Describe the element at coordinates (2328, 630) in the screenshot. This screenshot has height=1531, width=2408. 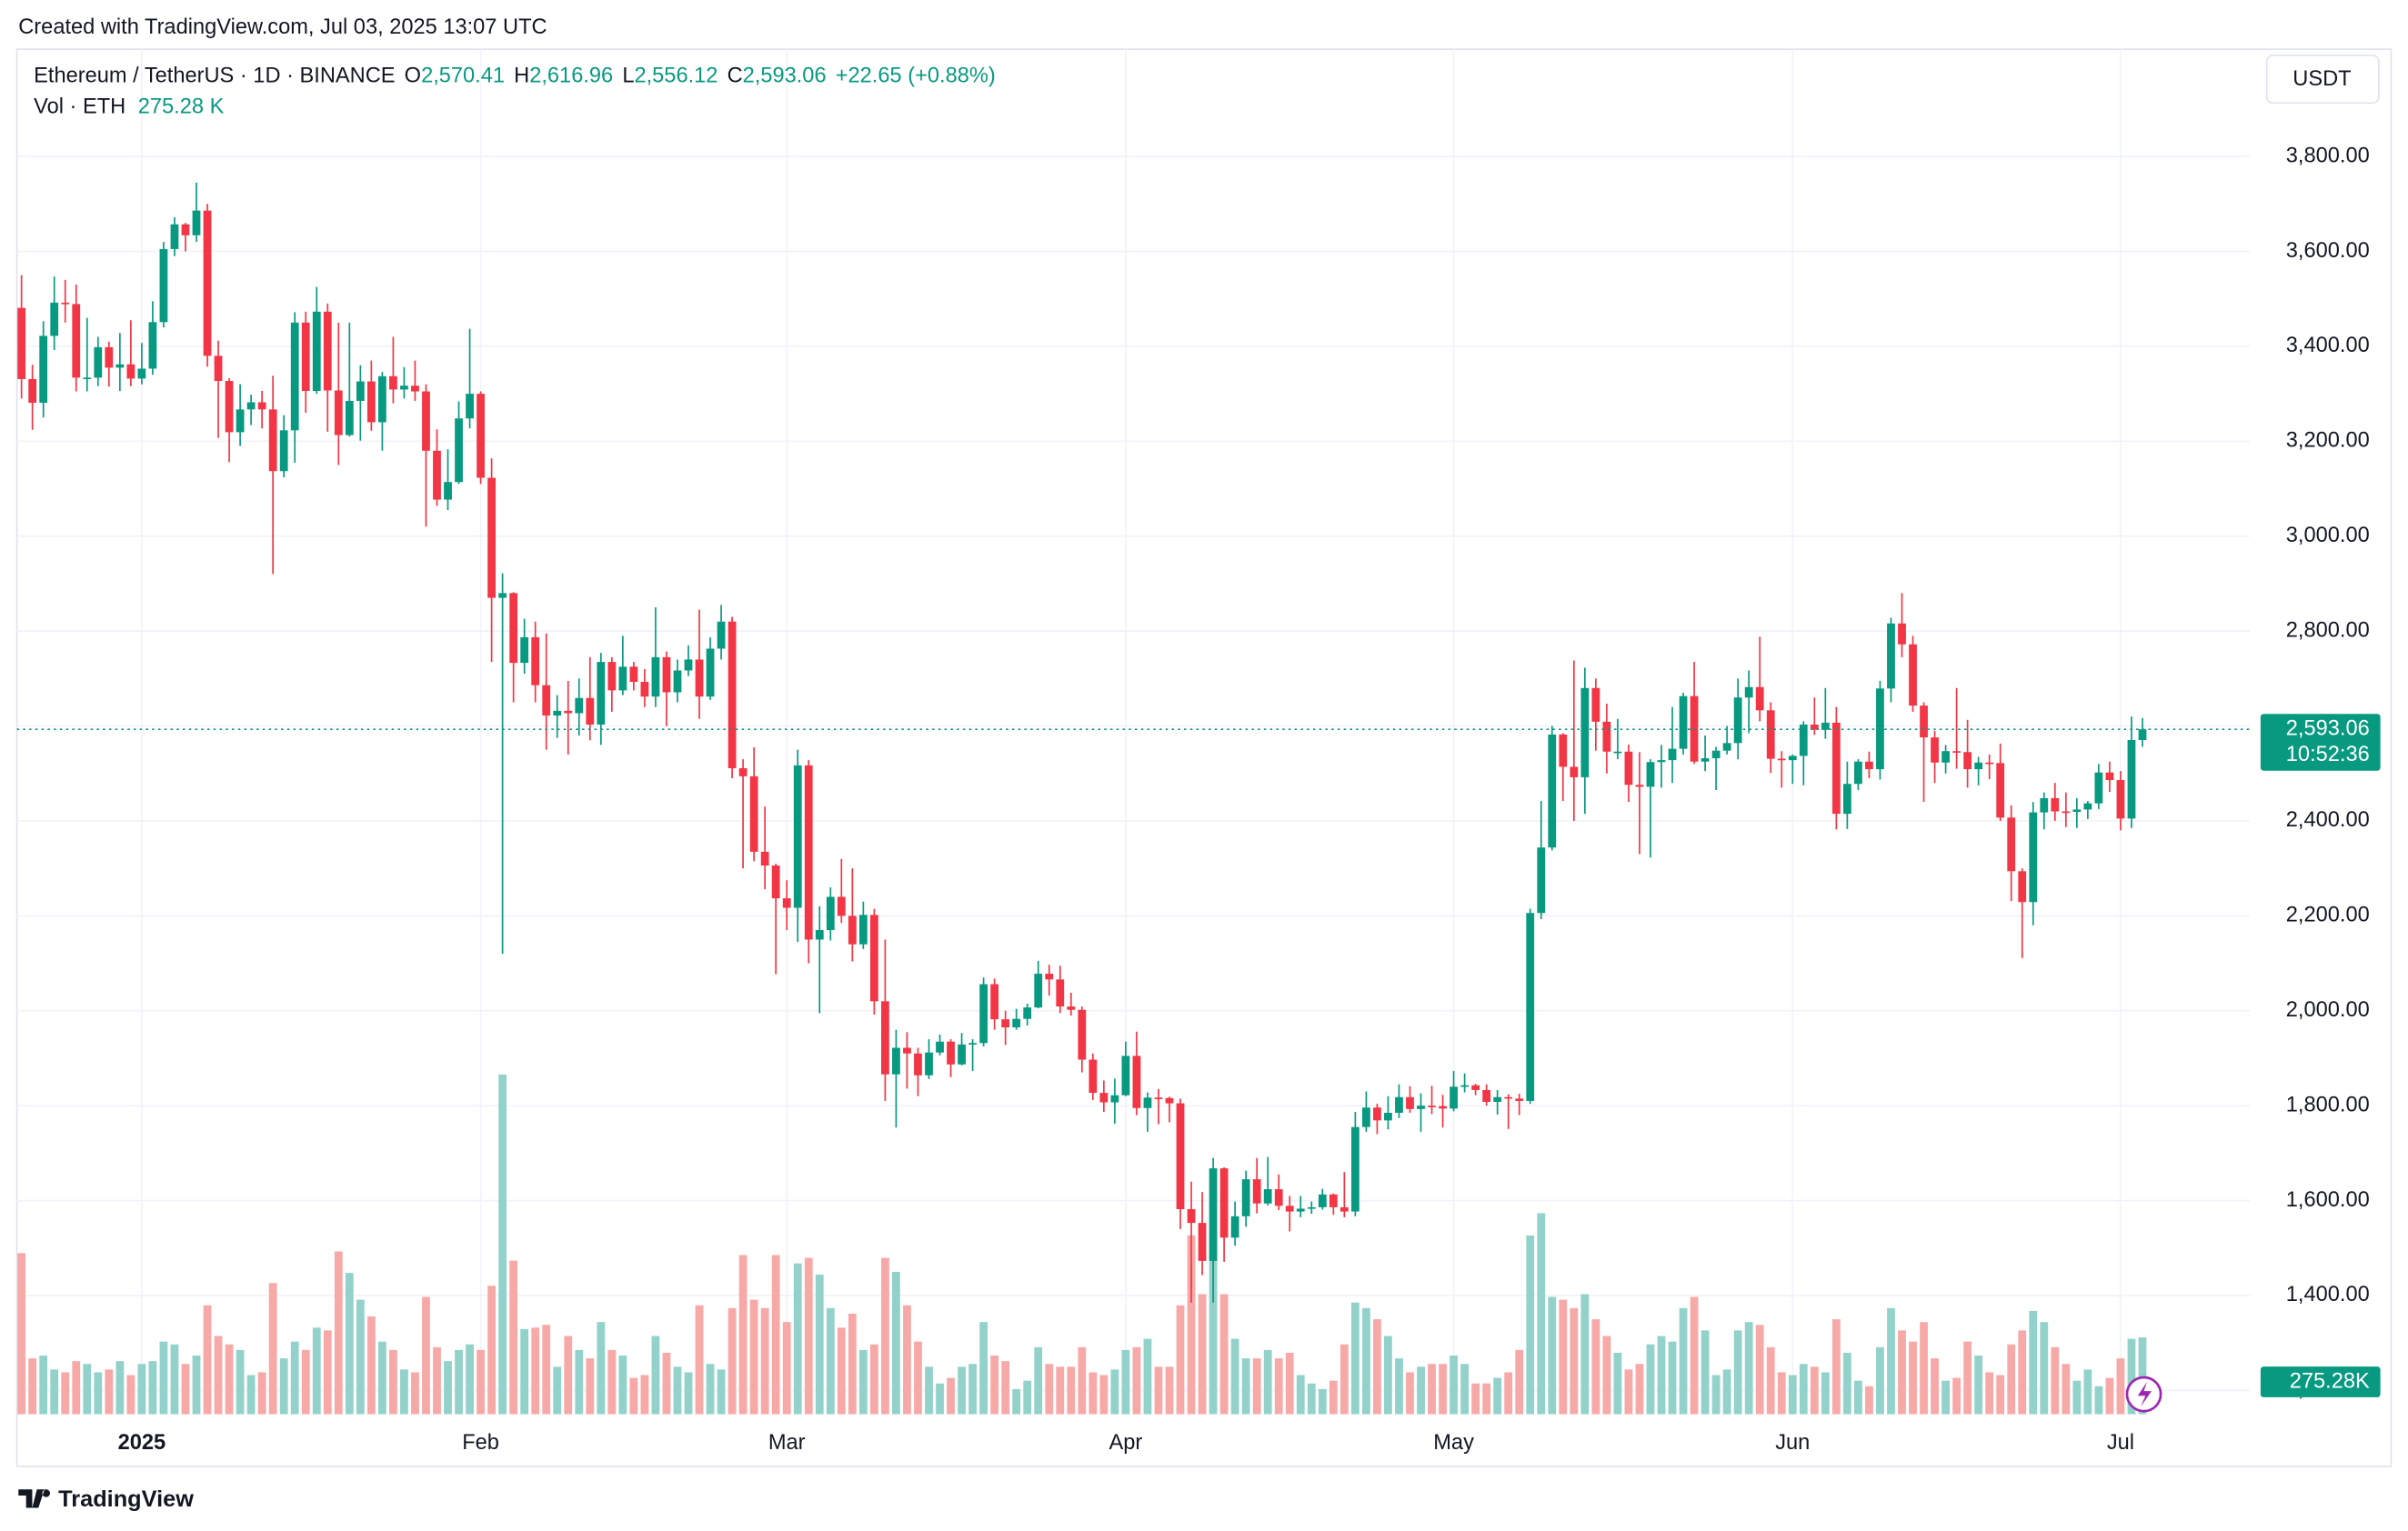
I see `y-tick-label: 2,800.00` at that location.